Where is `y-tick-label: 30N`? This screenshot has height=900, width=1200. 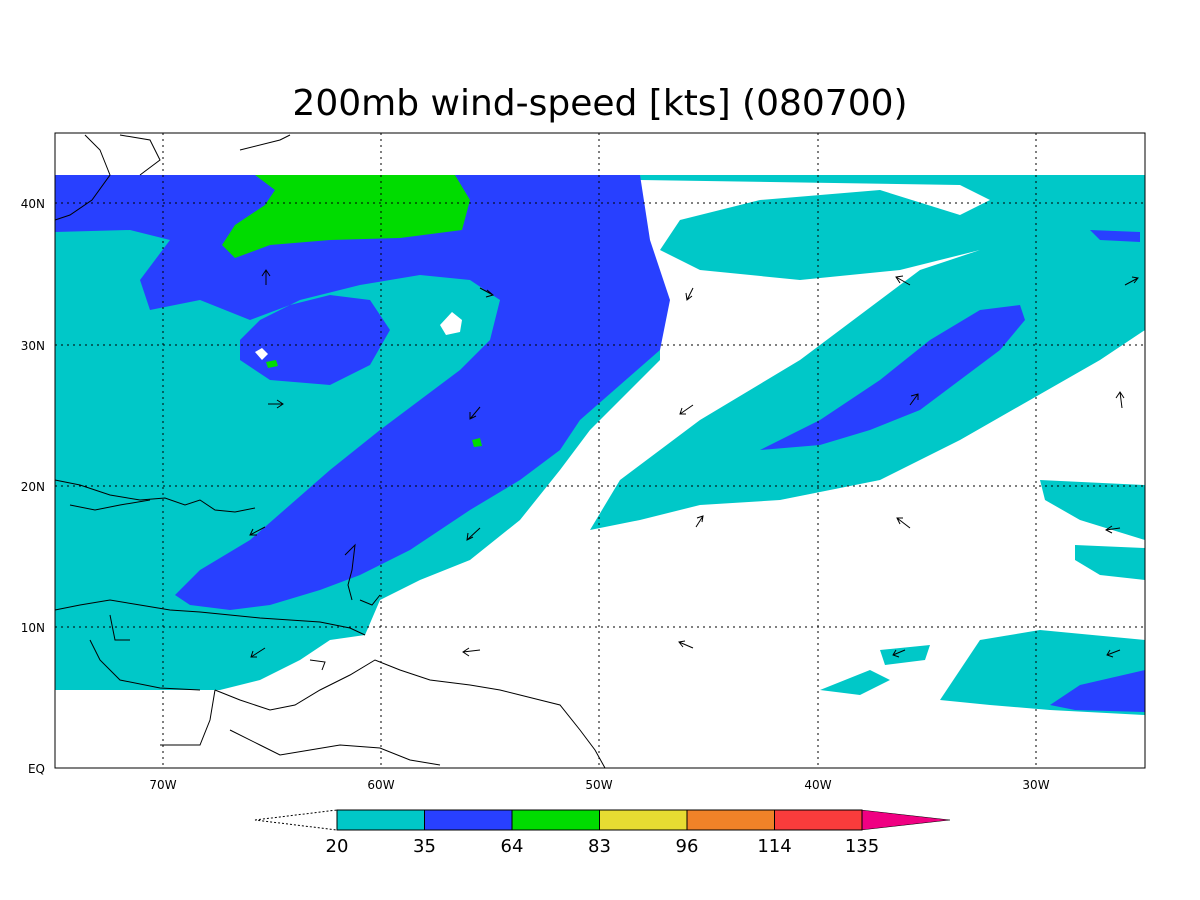
y-tick-label: 30N is located at coordinates (33, 346).